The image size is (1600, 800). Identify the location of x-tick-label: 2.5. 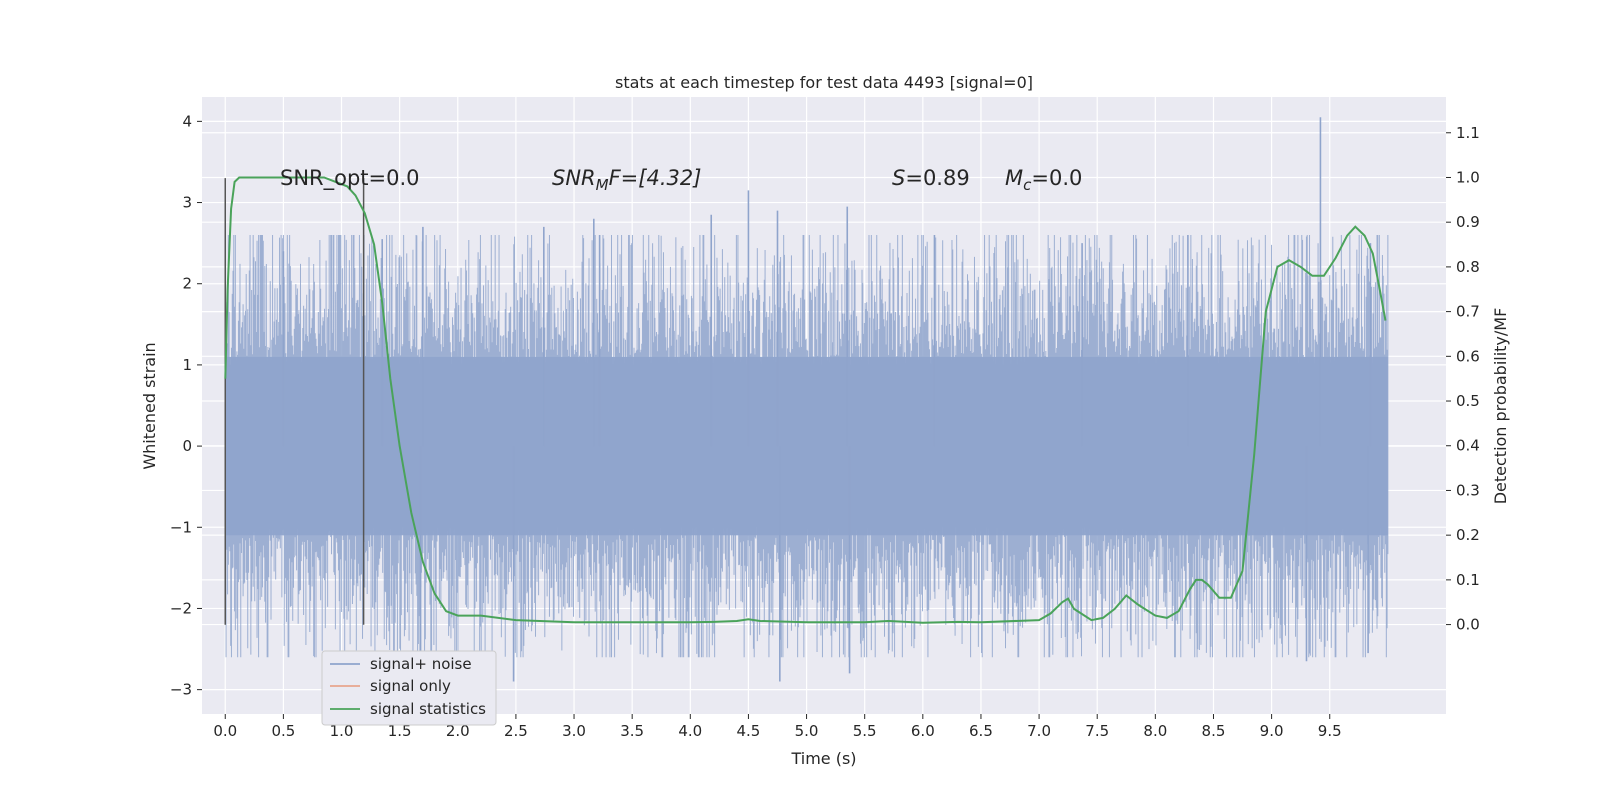
(516, 731).